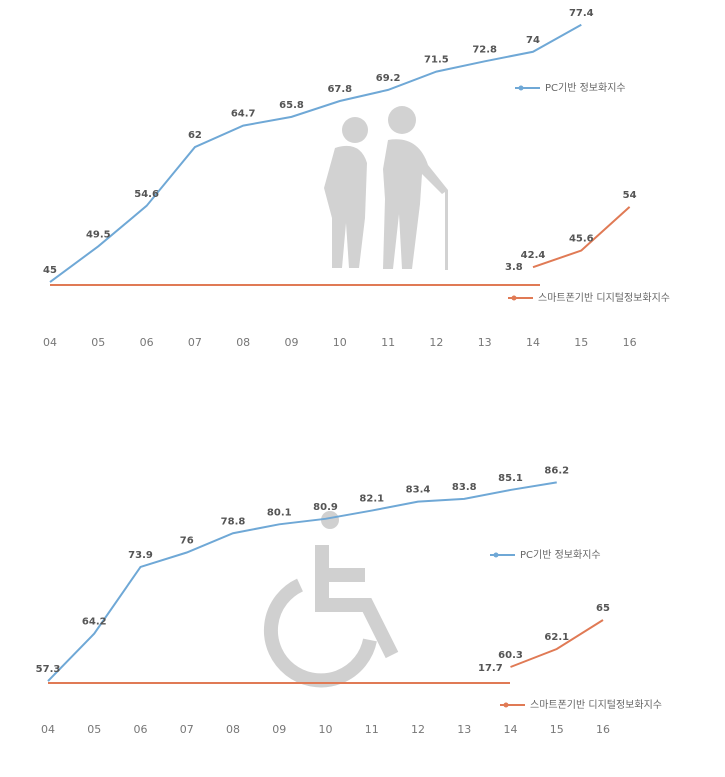 The image size is (725, 777). Describe the element at coordinates (418, 490) in the screenshot. I see `data-label: 83.4` at that location.